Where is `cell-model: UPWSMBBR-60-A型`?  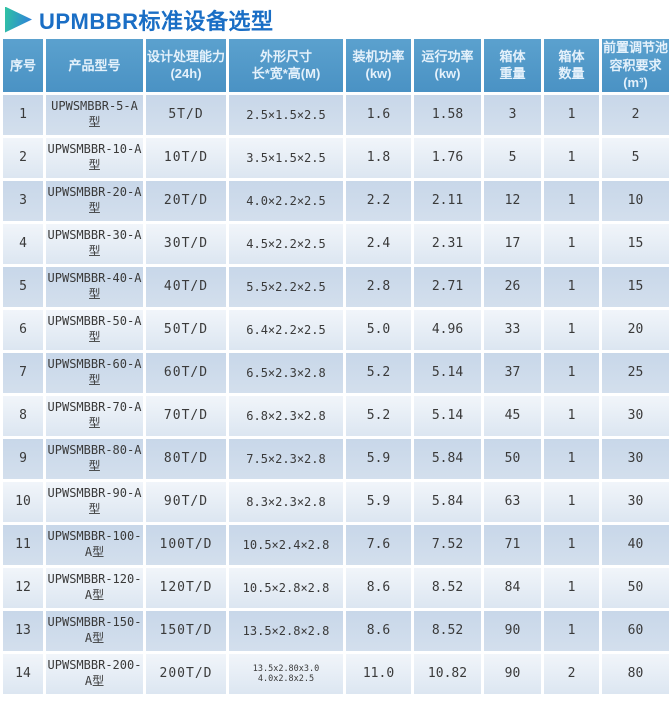 cell-model: UPWSMBBR-60-A型 is located at coordinates (94, 372).